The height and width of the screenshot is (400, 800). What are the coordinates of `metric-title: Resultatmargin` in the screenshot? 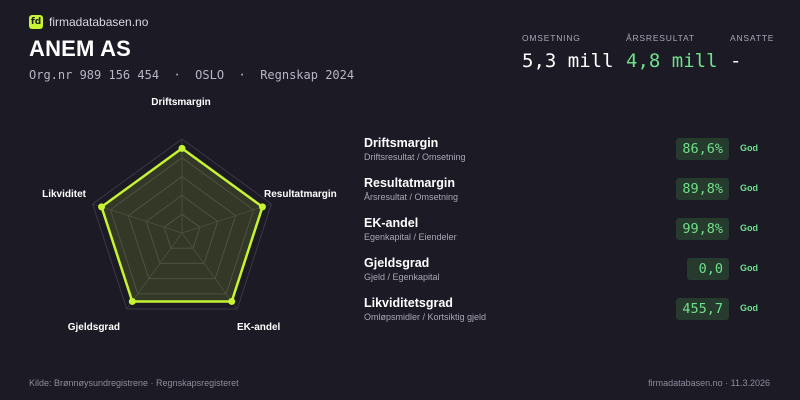 It's located at (409, 183).